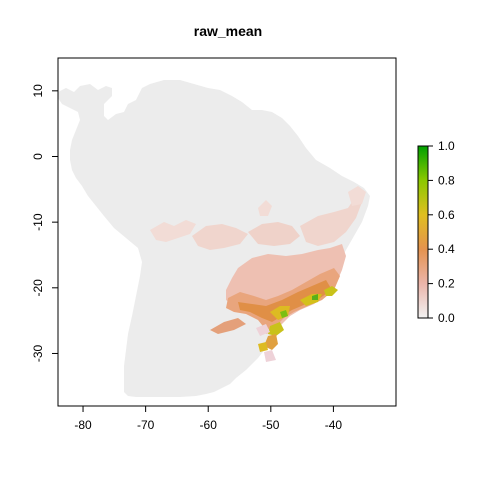 The width and height of the screenshot is (480, 480). I want to click on y-tick-label: 0, so click(38, 156).